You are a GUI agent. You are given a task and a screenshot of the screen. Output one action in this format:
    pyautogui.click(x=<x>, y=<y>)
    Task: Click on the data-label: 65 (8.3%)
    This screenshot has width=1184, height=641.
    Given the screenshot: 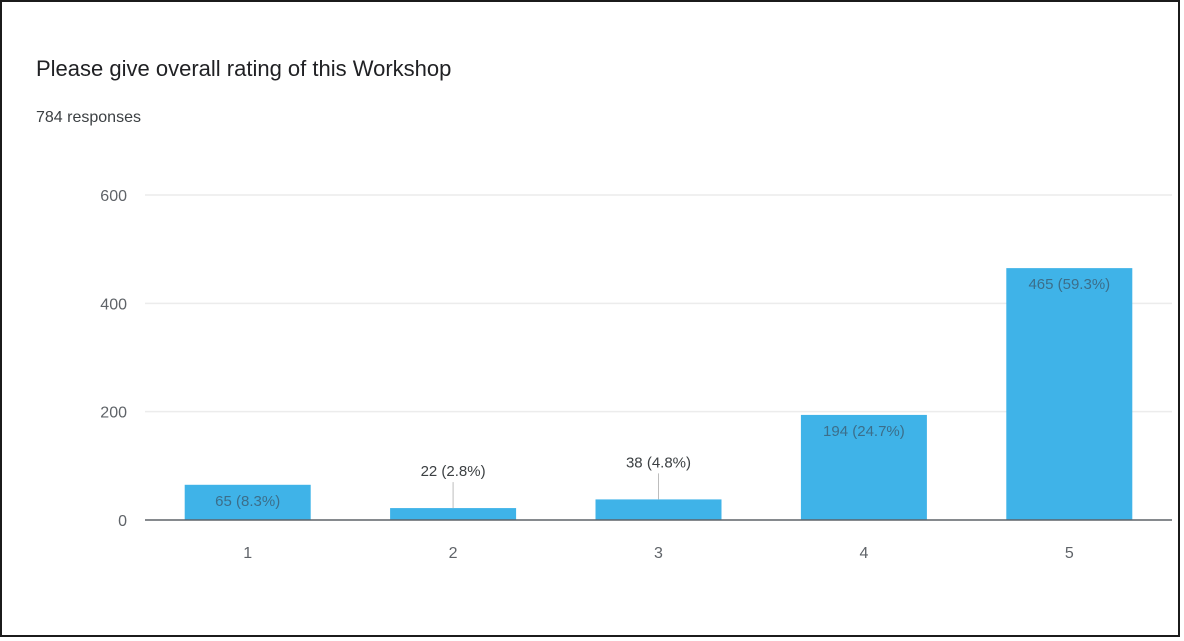 What is the action you would take?
    pyautogui.click(x=247, y=501)
    